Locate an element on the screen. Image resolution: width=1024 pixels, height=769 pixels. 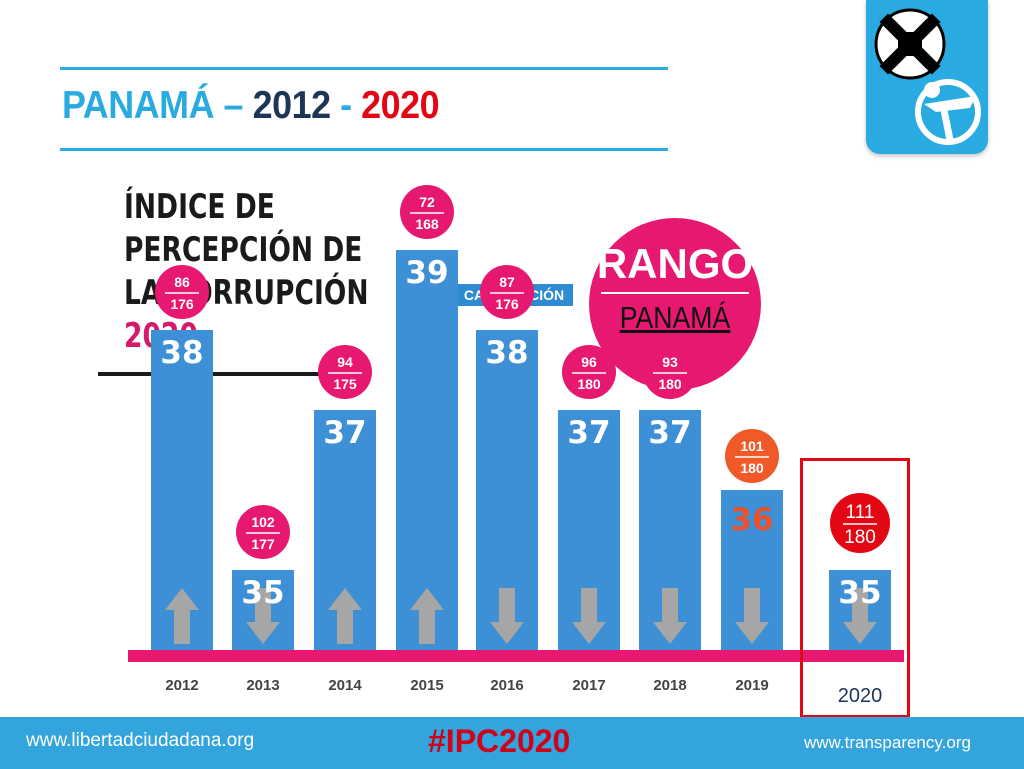
rank-circle-2014 is located at coordinates (345, 372).